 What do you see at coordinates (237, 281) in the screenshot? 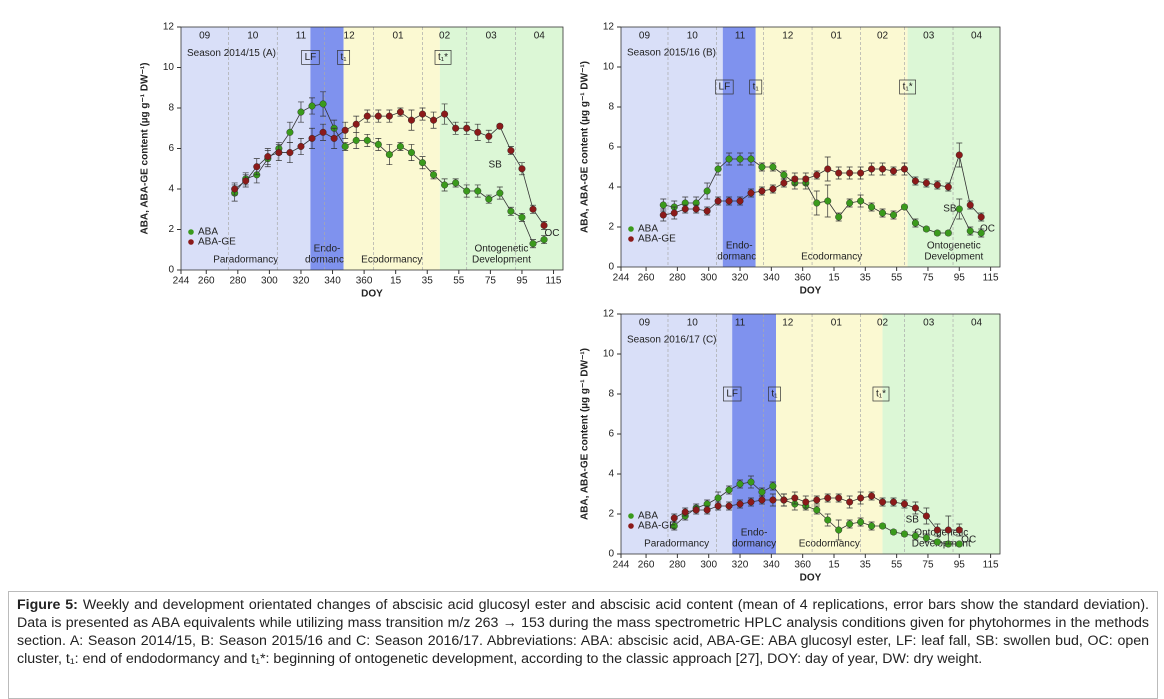
I see `x-tick-label: 280` at bounding box center [237, 281].